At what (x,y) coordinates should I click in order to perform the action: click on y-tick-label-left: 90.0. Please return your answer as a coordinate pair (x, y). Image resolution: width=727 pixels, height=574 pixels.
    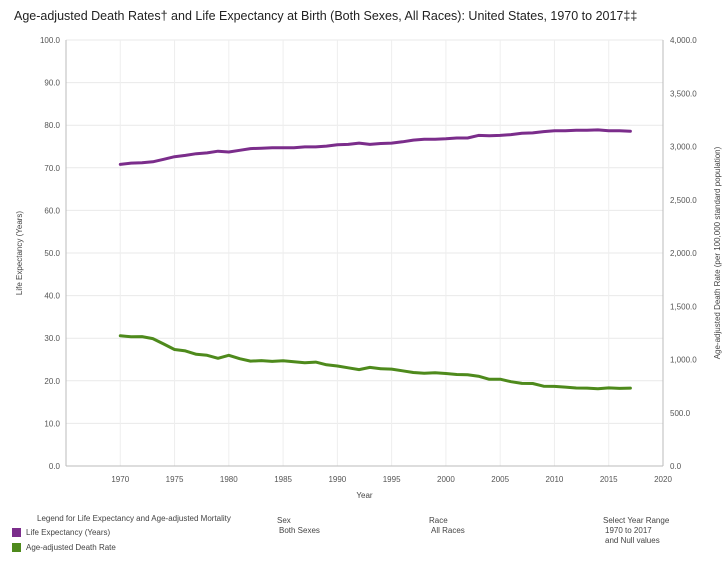
    Looking at the image, I should click on (52, 83).